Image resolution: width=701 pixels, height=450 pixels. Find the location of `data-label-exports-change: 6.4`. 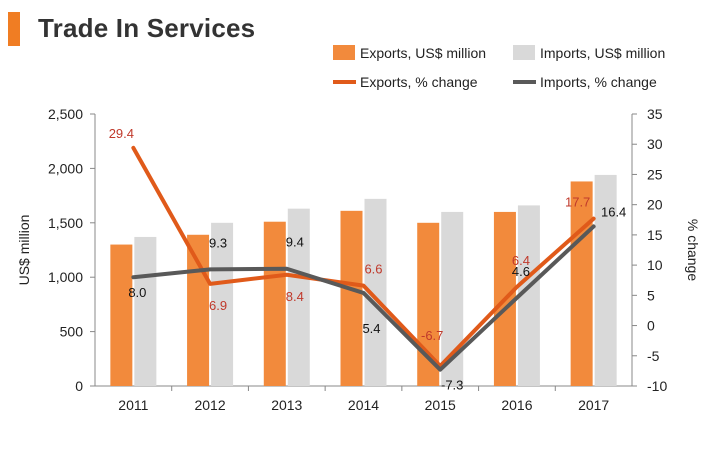

data-label-exports-change: 6.4 is located at coordinates (521, 260).